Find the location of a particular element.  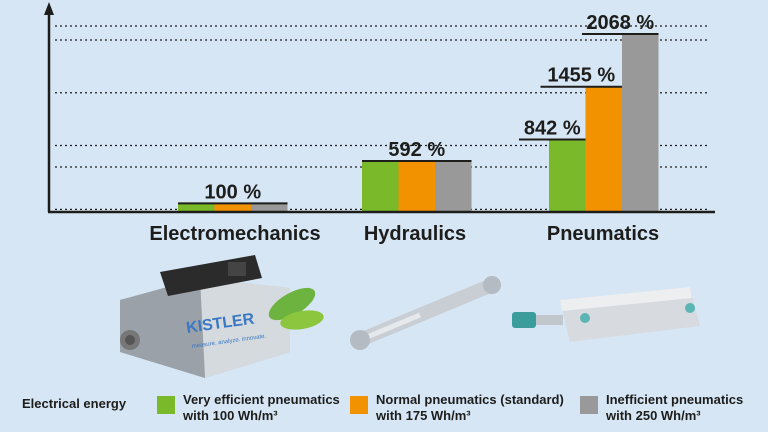

legend-item-very-efficient: Very efficient pneumatics with 100 Wh/m³ is located at coordinates (248, 408).